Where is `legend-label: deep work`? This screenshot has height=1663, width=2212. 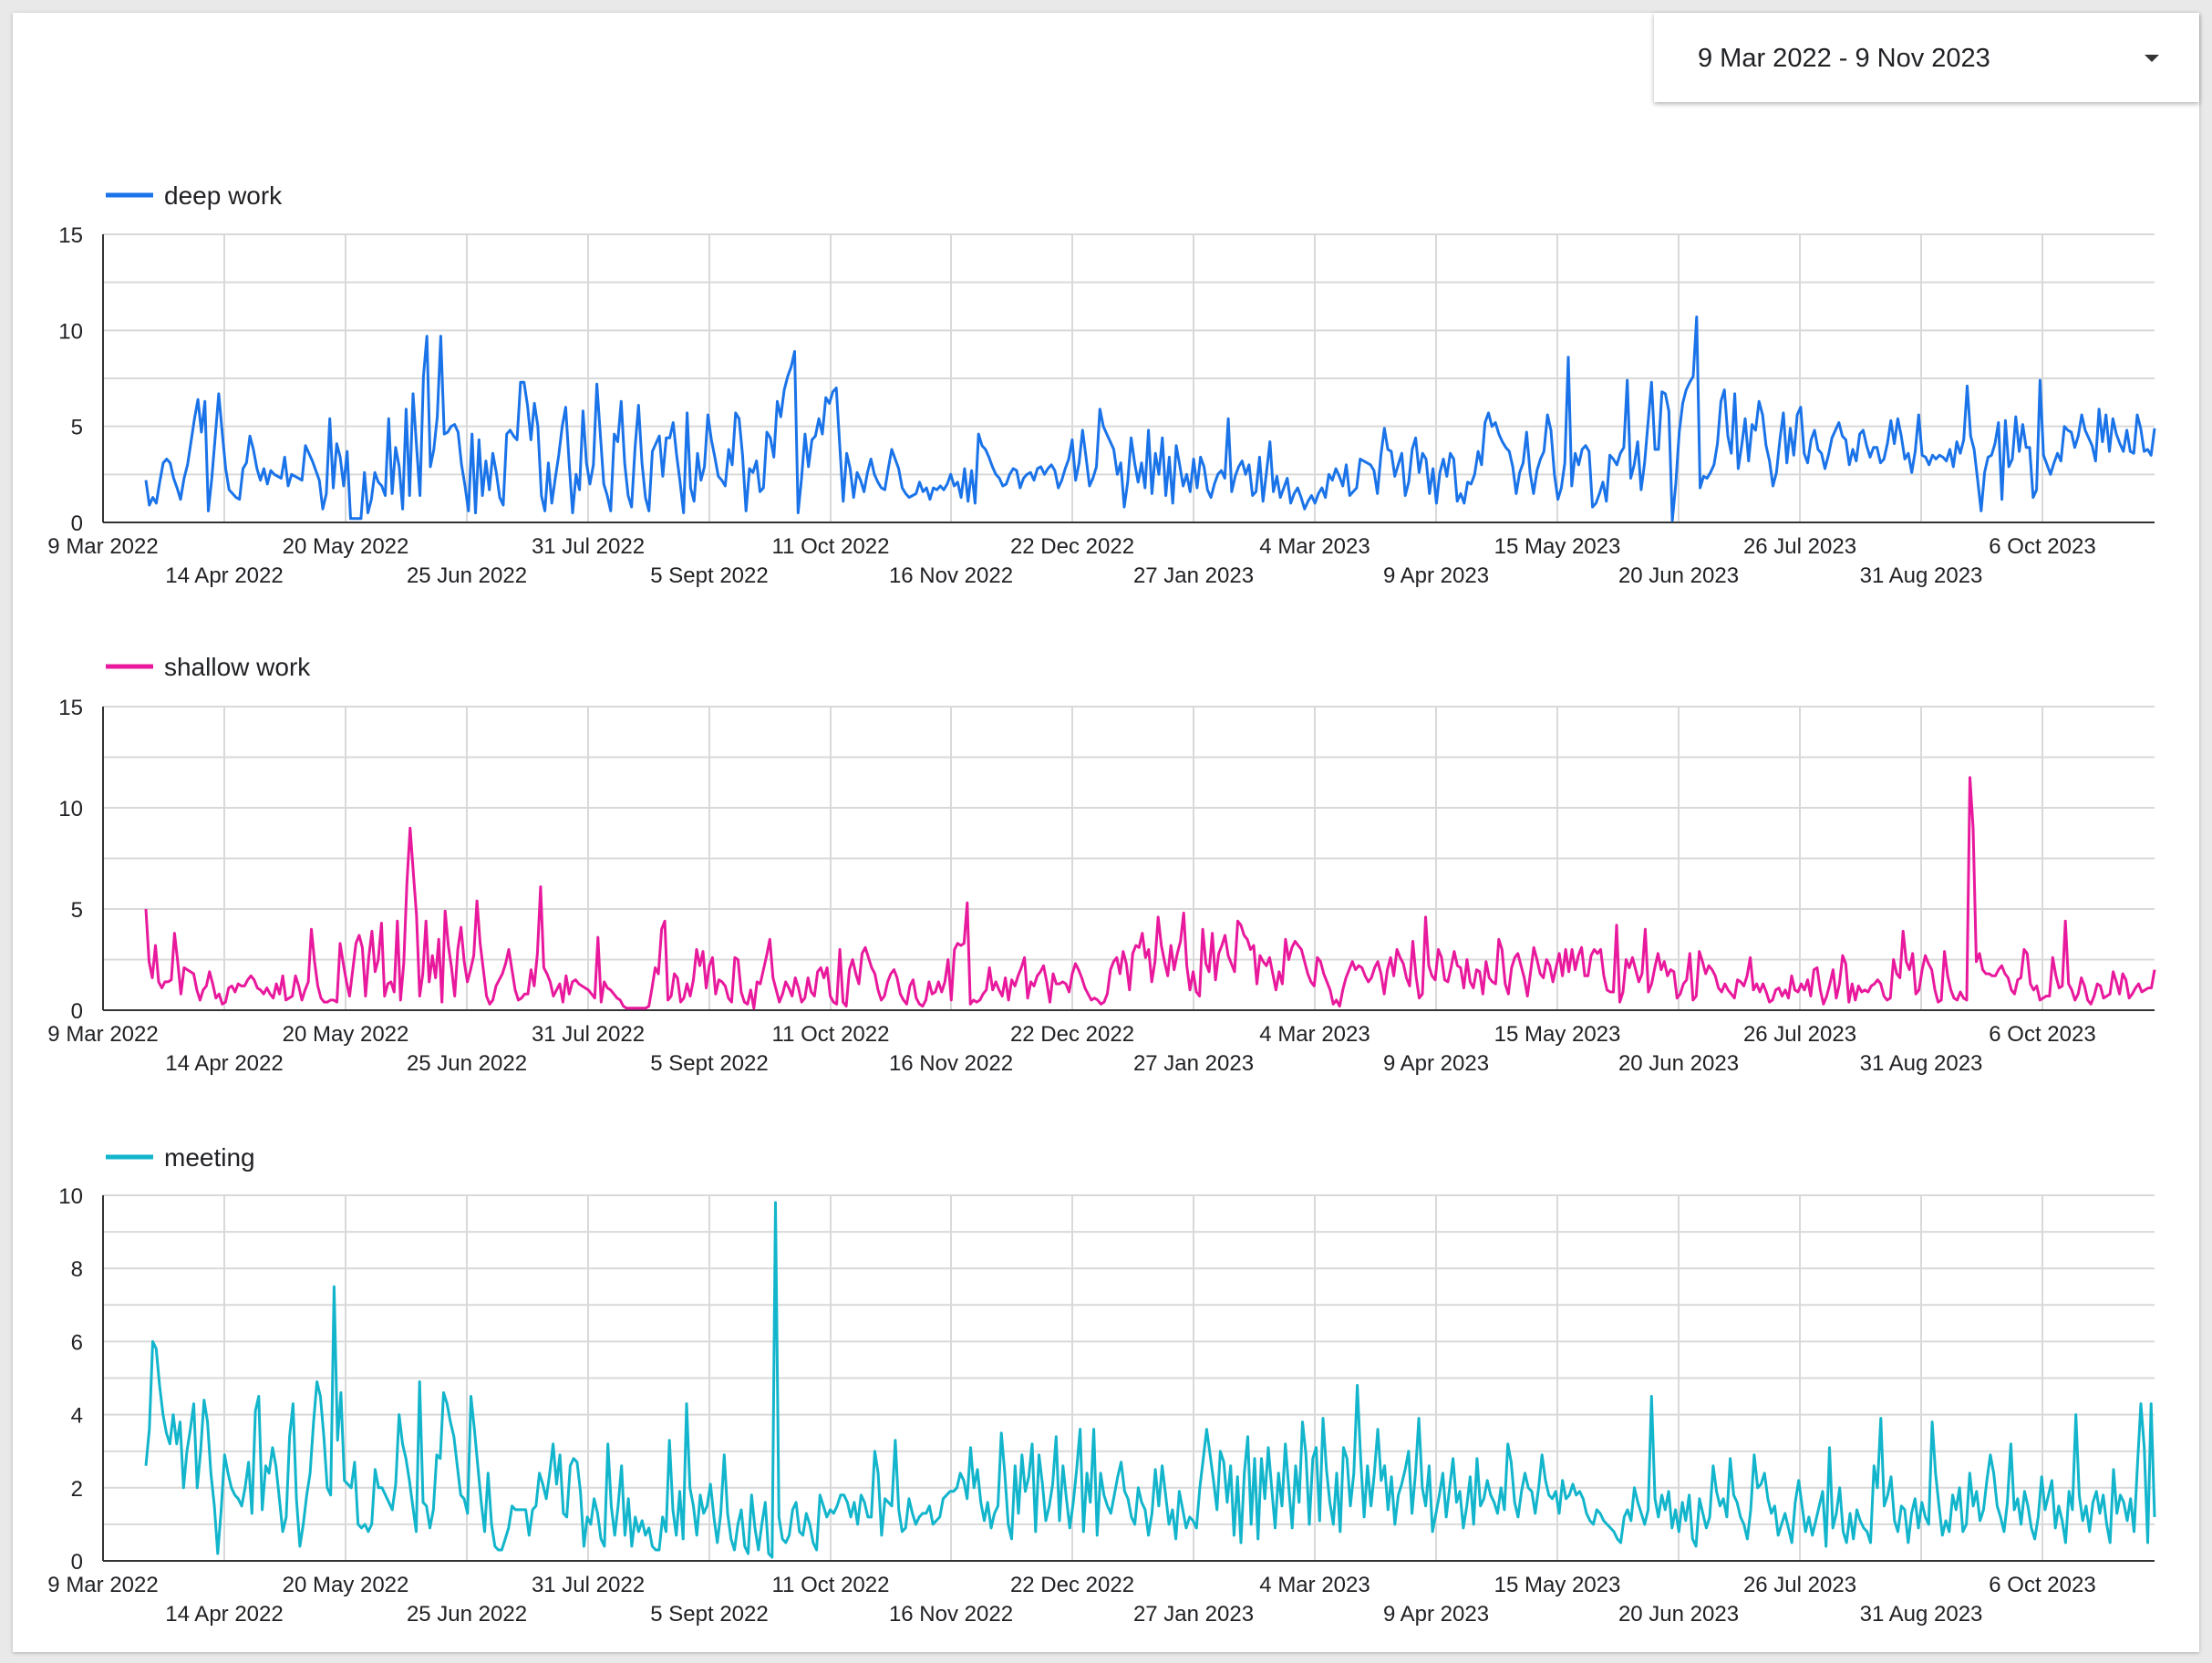 legend-label: deep work is located at coordinates (224, 196).